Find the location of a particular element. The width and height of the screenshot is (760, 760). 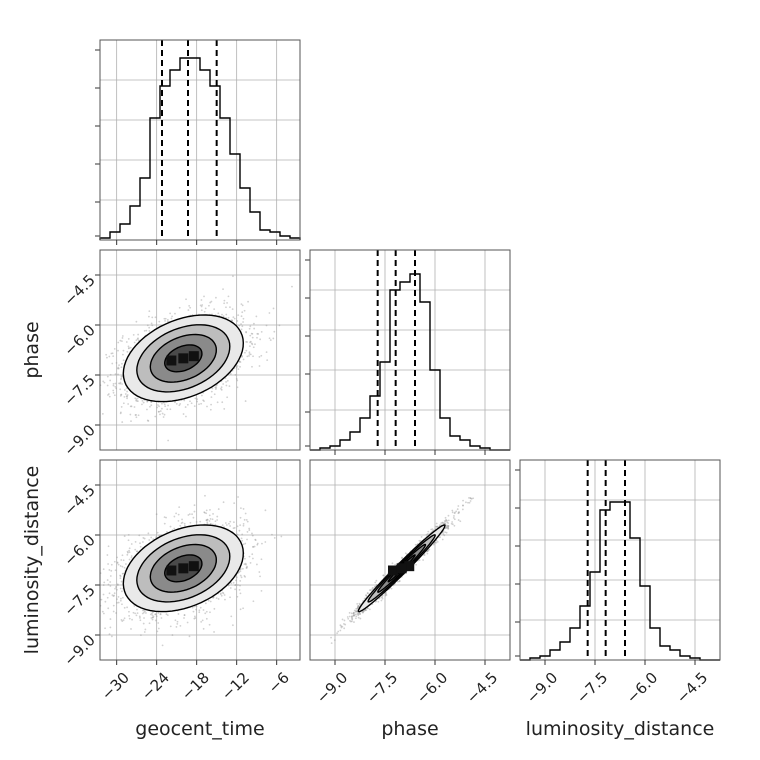

y-tick-label: −7.5 is located at coordinates (79, 390).